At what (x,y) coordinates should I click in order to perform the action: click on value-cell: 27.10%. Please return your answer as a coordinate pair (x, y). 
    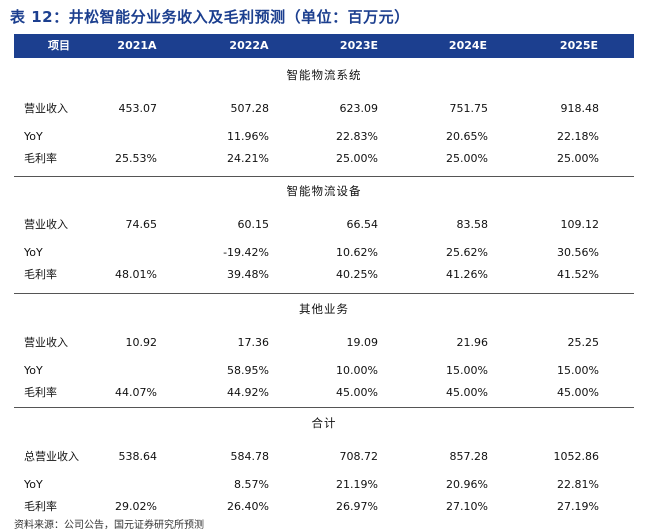
    Looking at the image, I should click on (467, 506).